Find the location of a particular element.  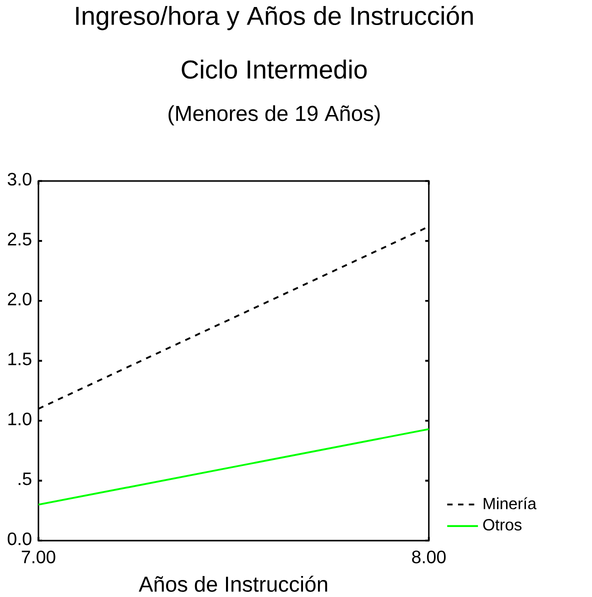

legend-label: Minería is located at coordinates (510, 503).